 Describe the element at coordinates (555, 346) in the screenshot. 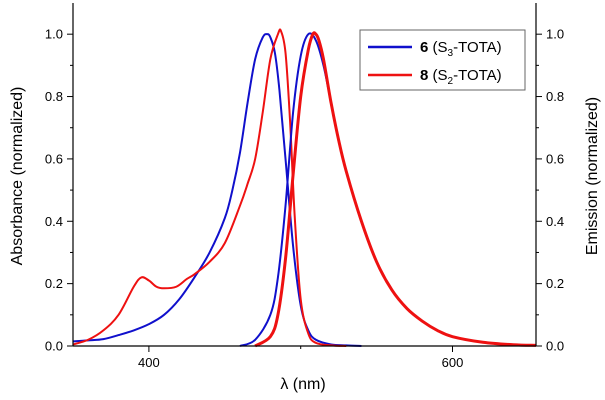

I see `y-tick-label-right-0.0: 0.0` at that location.